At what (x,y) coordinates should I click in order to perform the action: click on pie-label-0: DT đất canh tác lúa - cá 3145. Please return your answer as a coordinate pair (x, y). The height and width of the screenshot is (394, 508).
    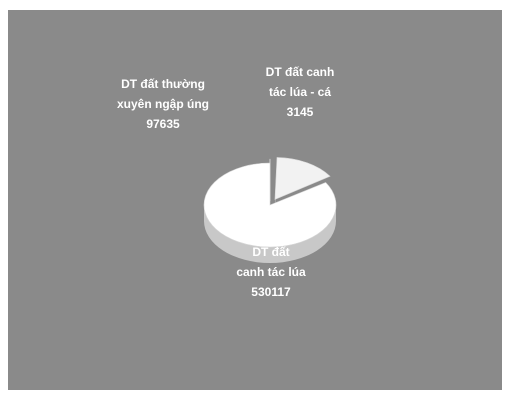
    Looking at the image, I should click on (300, 92).